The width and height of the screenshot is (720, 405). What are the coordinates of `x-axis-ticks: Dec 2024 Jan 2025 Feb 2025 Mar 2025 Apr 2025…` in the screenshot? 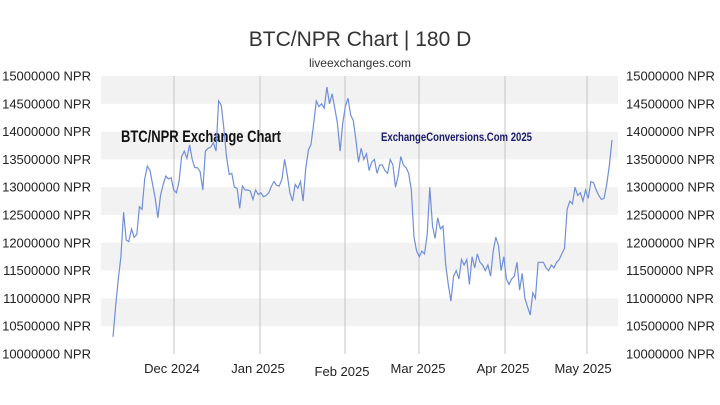 It's located at (377, 370).